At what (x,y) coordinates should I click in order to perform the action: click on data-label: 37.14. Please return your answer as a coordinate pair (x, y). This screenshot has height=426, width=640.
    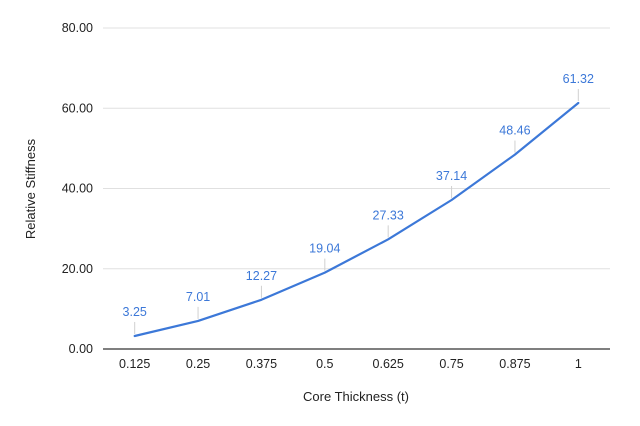
    Looking at the image, I should click on (451, 176).